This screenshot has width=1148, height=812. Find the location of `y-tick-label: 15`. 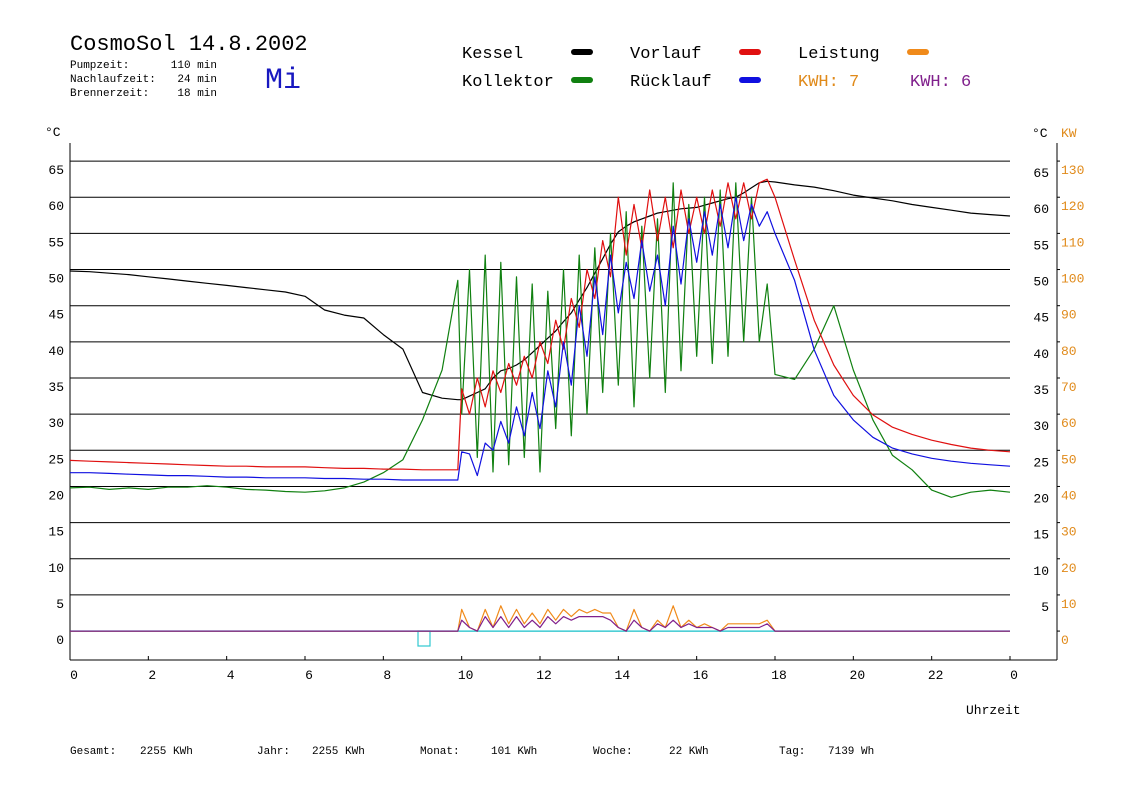

y-tick-label: 15 is located at coordinates (56, 532).